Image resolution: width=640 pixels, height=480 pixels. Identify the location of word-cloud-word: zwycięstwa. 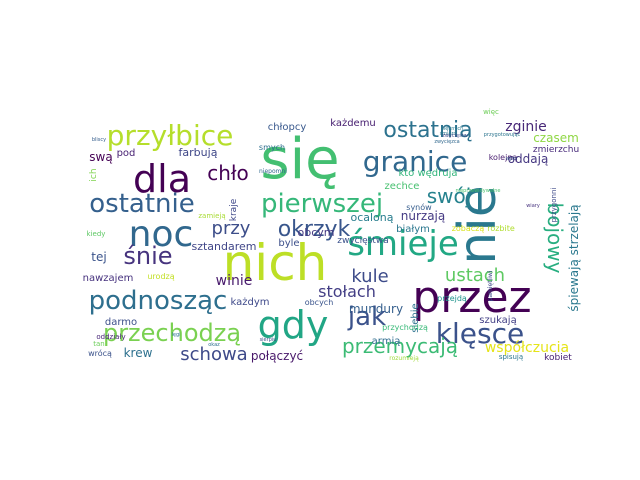
(363, 241).